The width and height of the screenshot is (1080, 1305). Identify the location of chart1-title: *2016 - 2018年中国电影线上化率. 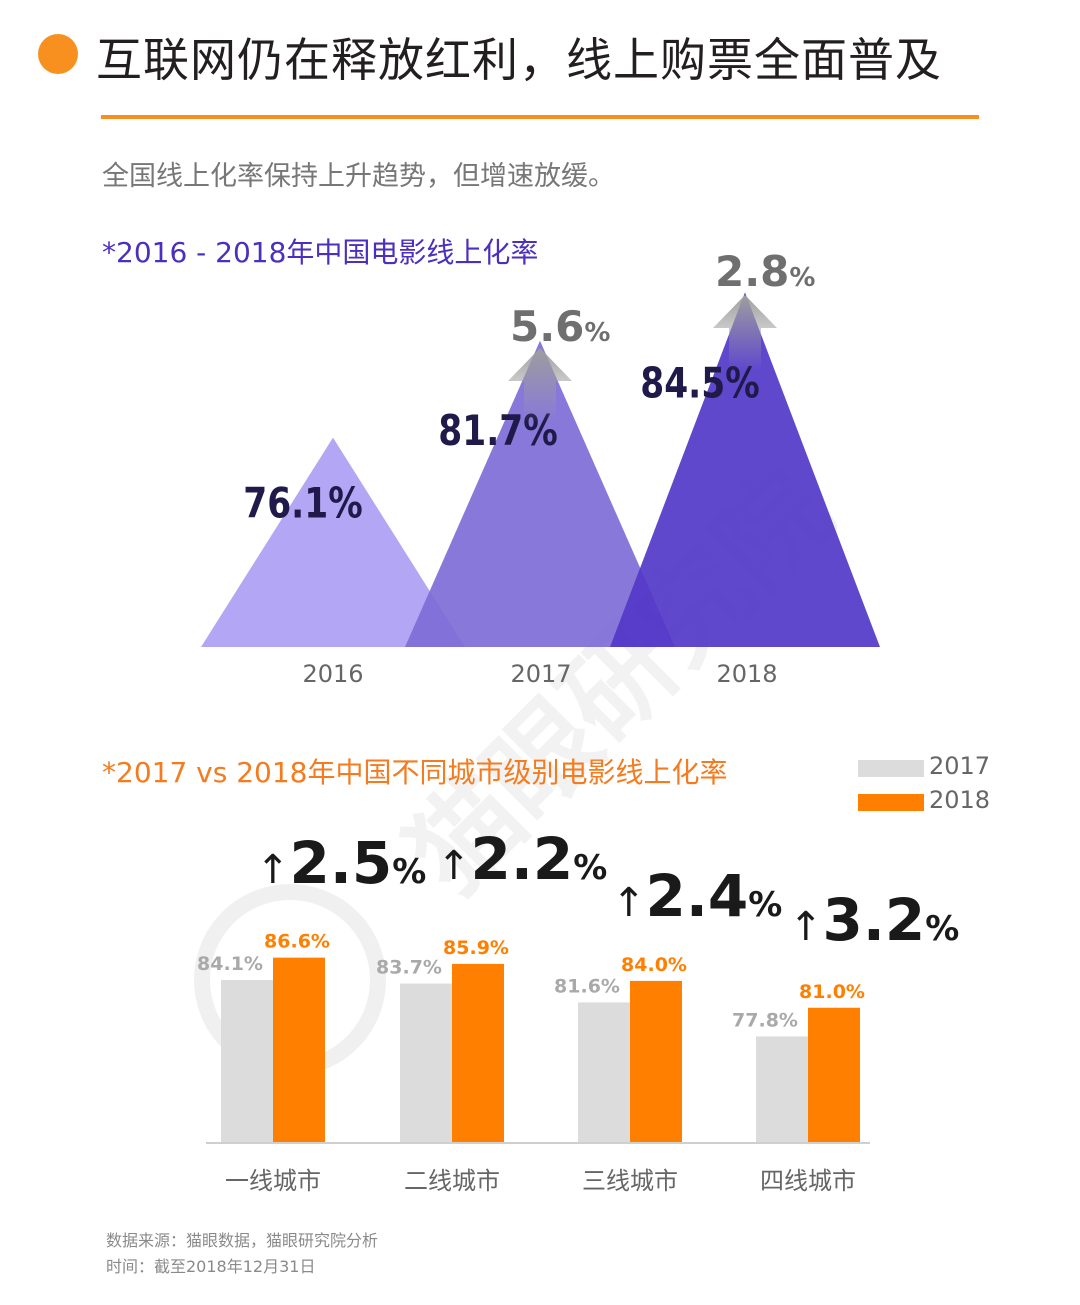
(320, 252).